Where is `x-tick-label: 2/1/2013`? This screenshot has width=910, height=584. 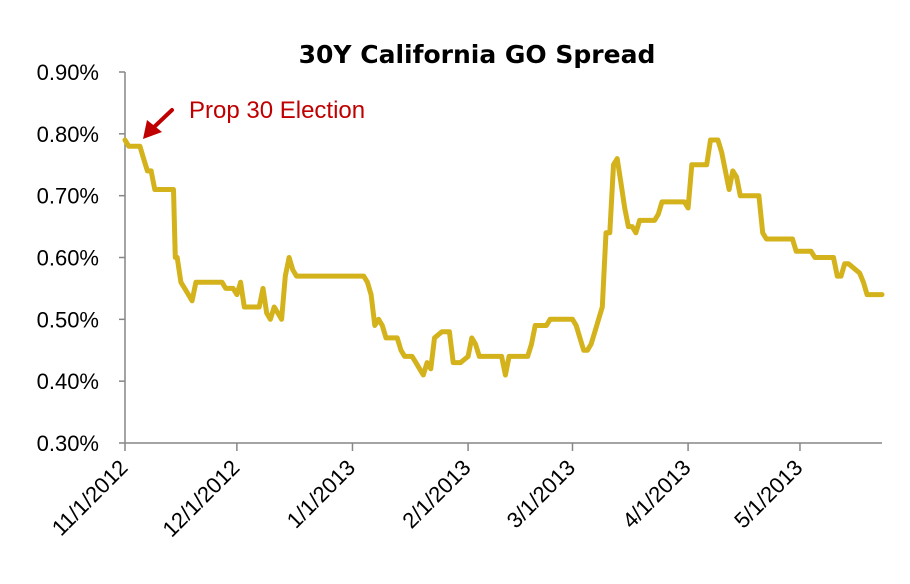 x-tick-label: 2/1/2013 is located at coordinates (436, 494).